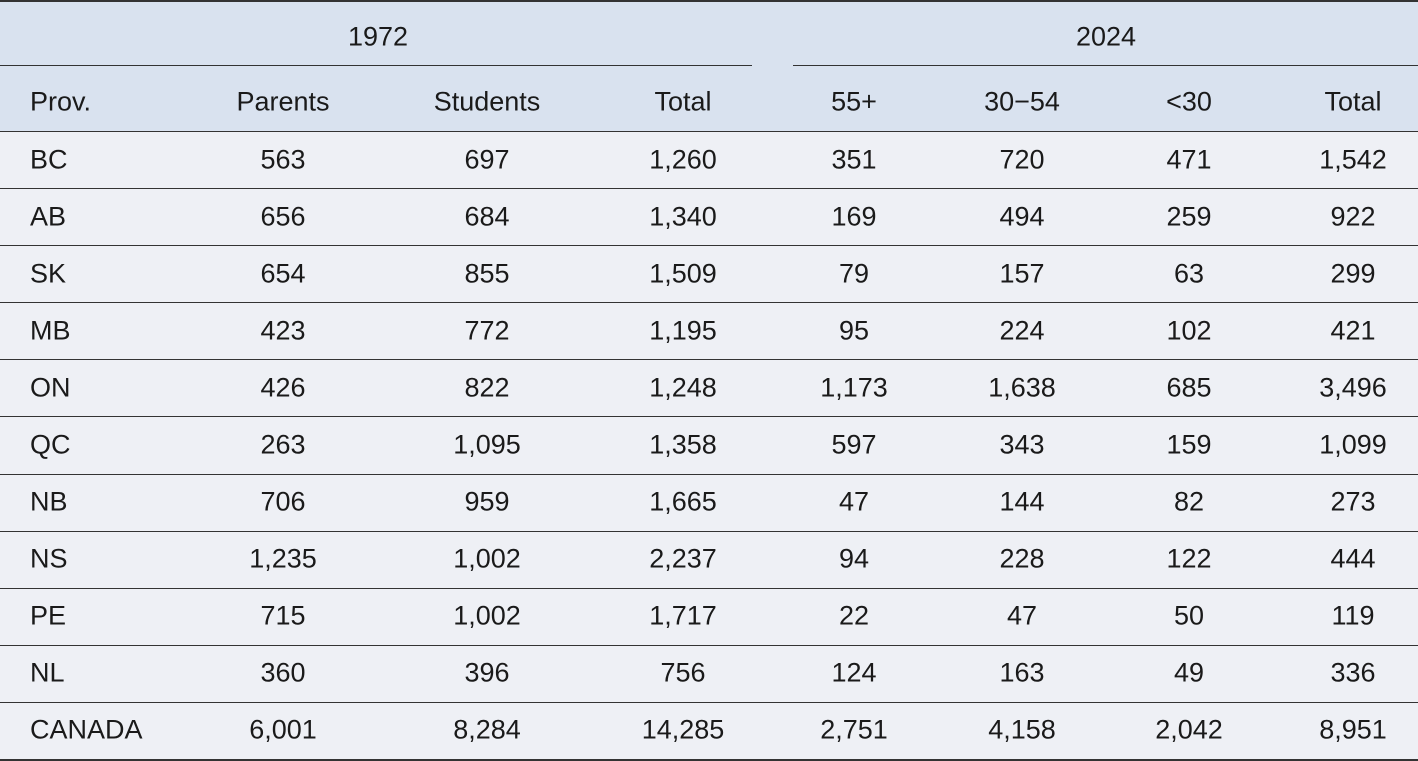 This screenshot has height=761, width=1418. Describe the element at coordinates (1022, 273) in the screenshot. I see `table-cell: 157` at that location.